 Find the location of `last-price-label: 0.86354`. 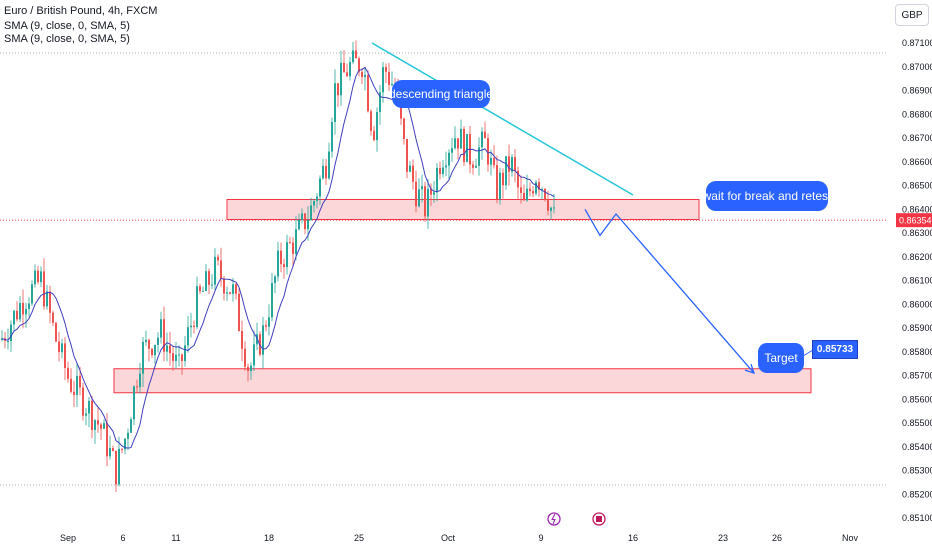

last-price-label: 0.86354 is located at coordinates (915, 221).